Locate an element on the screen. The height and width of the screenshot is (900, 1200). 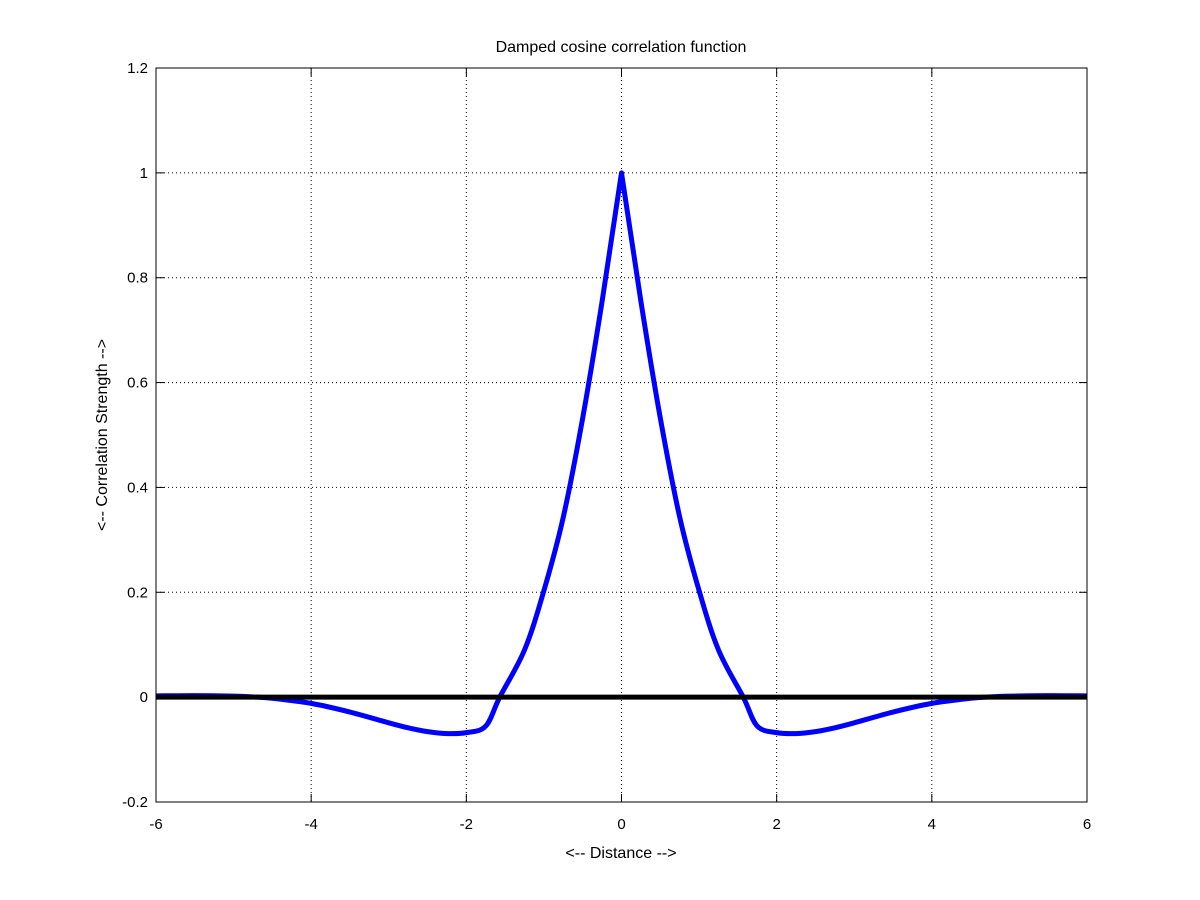
y-tick-label: 1.2 is located at coordinates (137, 68).